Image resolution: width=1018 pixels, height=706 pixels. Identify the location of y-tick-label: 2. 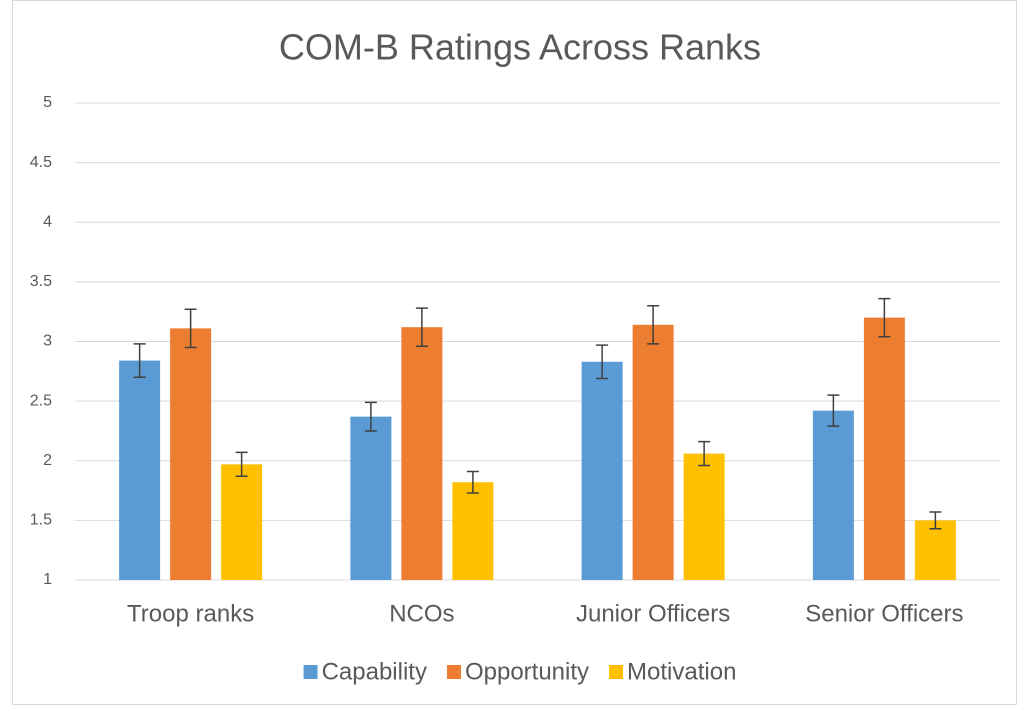
(47, 460).